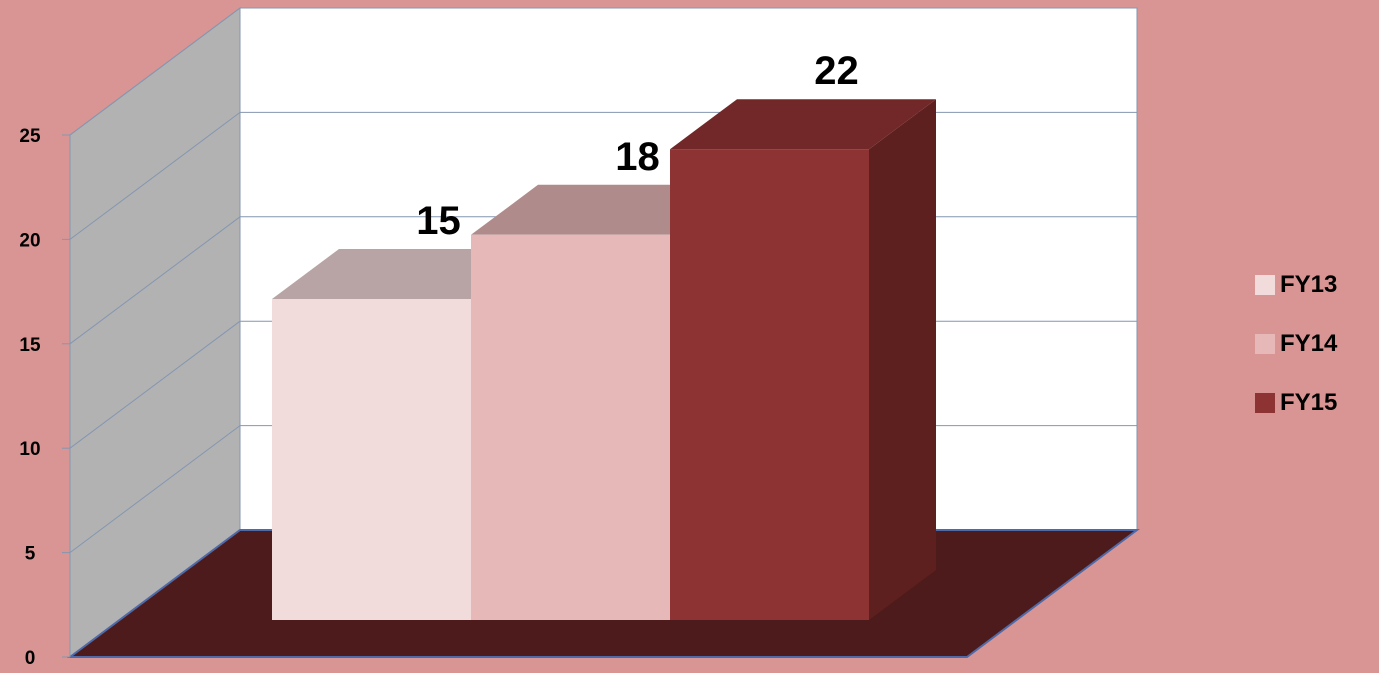  I want to click on y-tick-label: 25, so click(30, 136).